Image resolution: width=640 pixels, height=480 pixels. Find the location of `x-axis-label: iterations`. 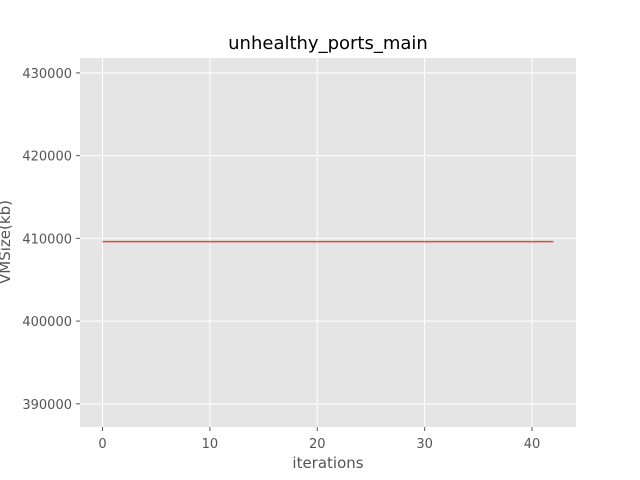

x-axis-label: iterations is located at coordinates (327, 463).